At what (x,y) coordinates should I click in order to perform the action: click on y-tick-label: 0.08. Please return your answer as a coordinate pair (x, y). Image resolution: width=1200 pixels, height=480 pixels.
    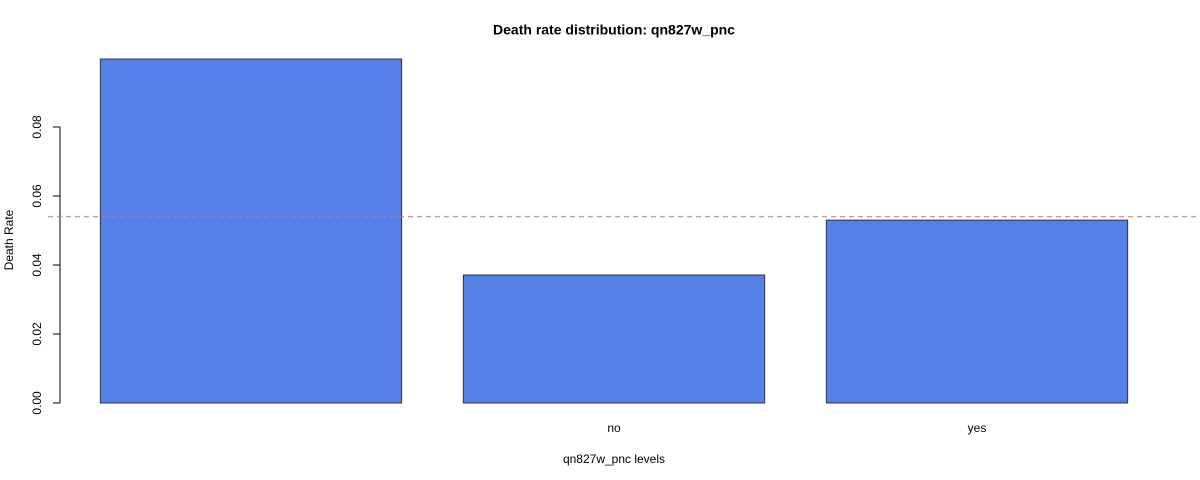
    Looking at the image, I should click on (37, 127).